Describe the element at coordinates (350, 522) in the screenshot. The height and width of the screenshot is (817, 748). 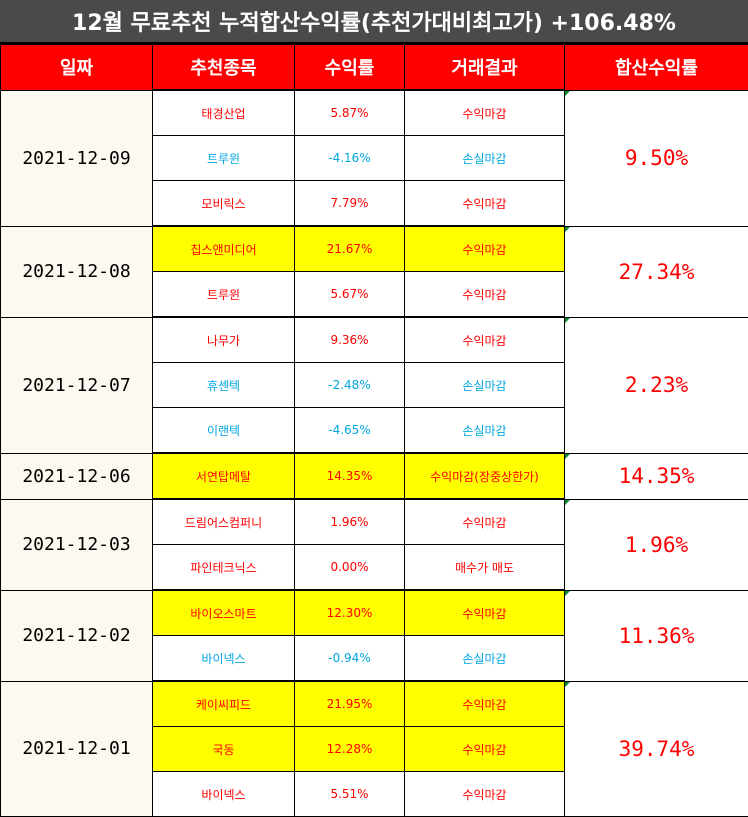
I see `rate-cell: 1.96%` at that location.